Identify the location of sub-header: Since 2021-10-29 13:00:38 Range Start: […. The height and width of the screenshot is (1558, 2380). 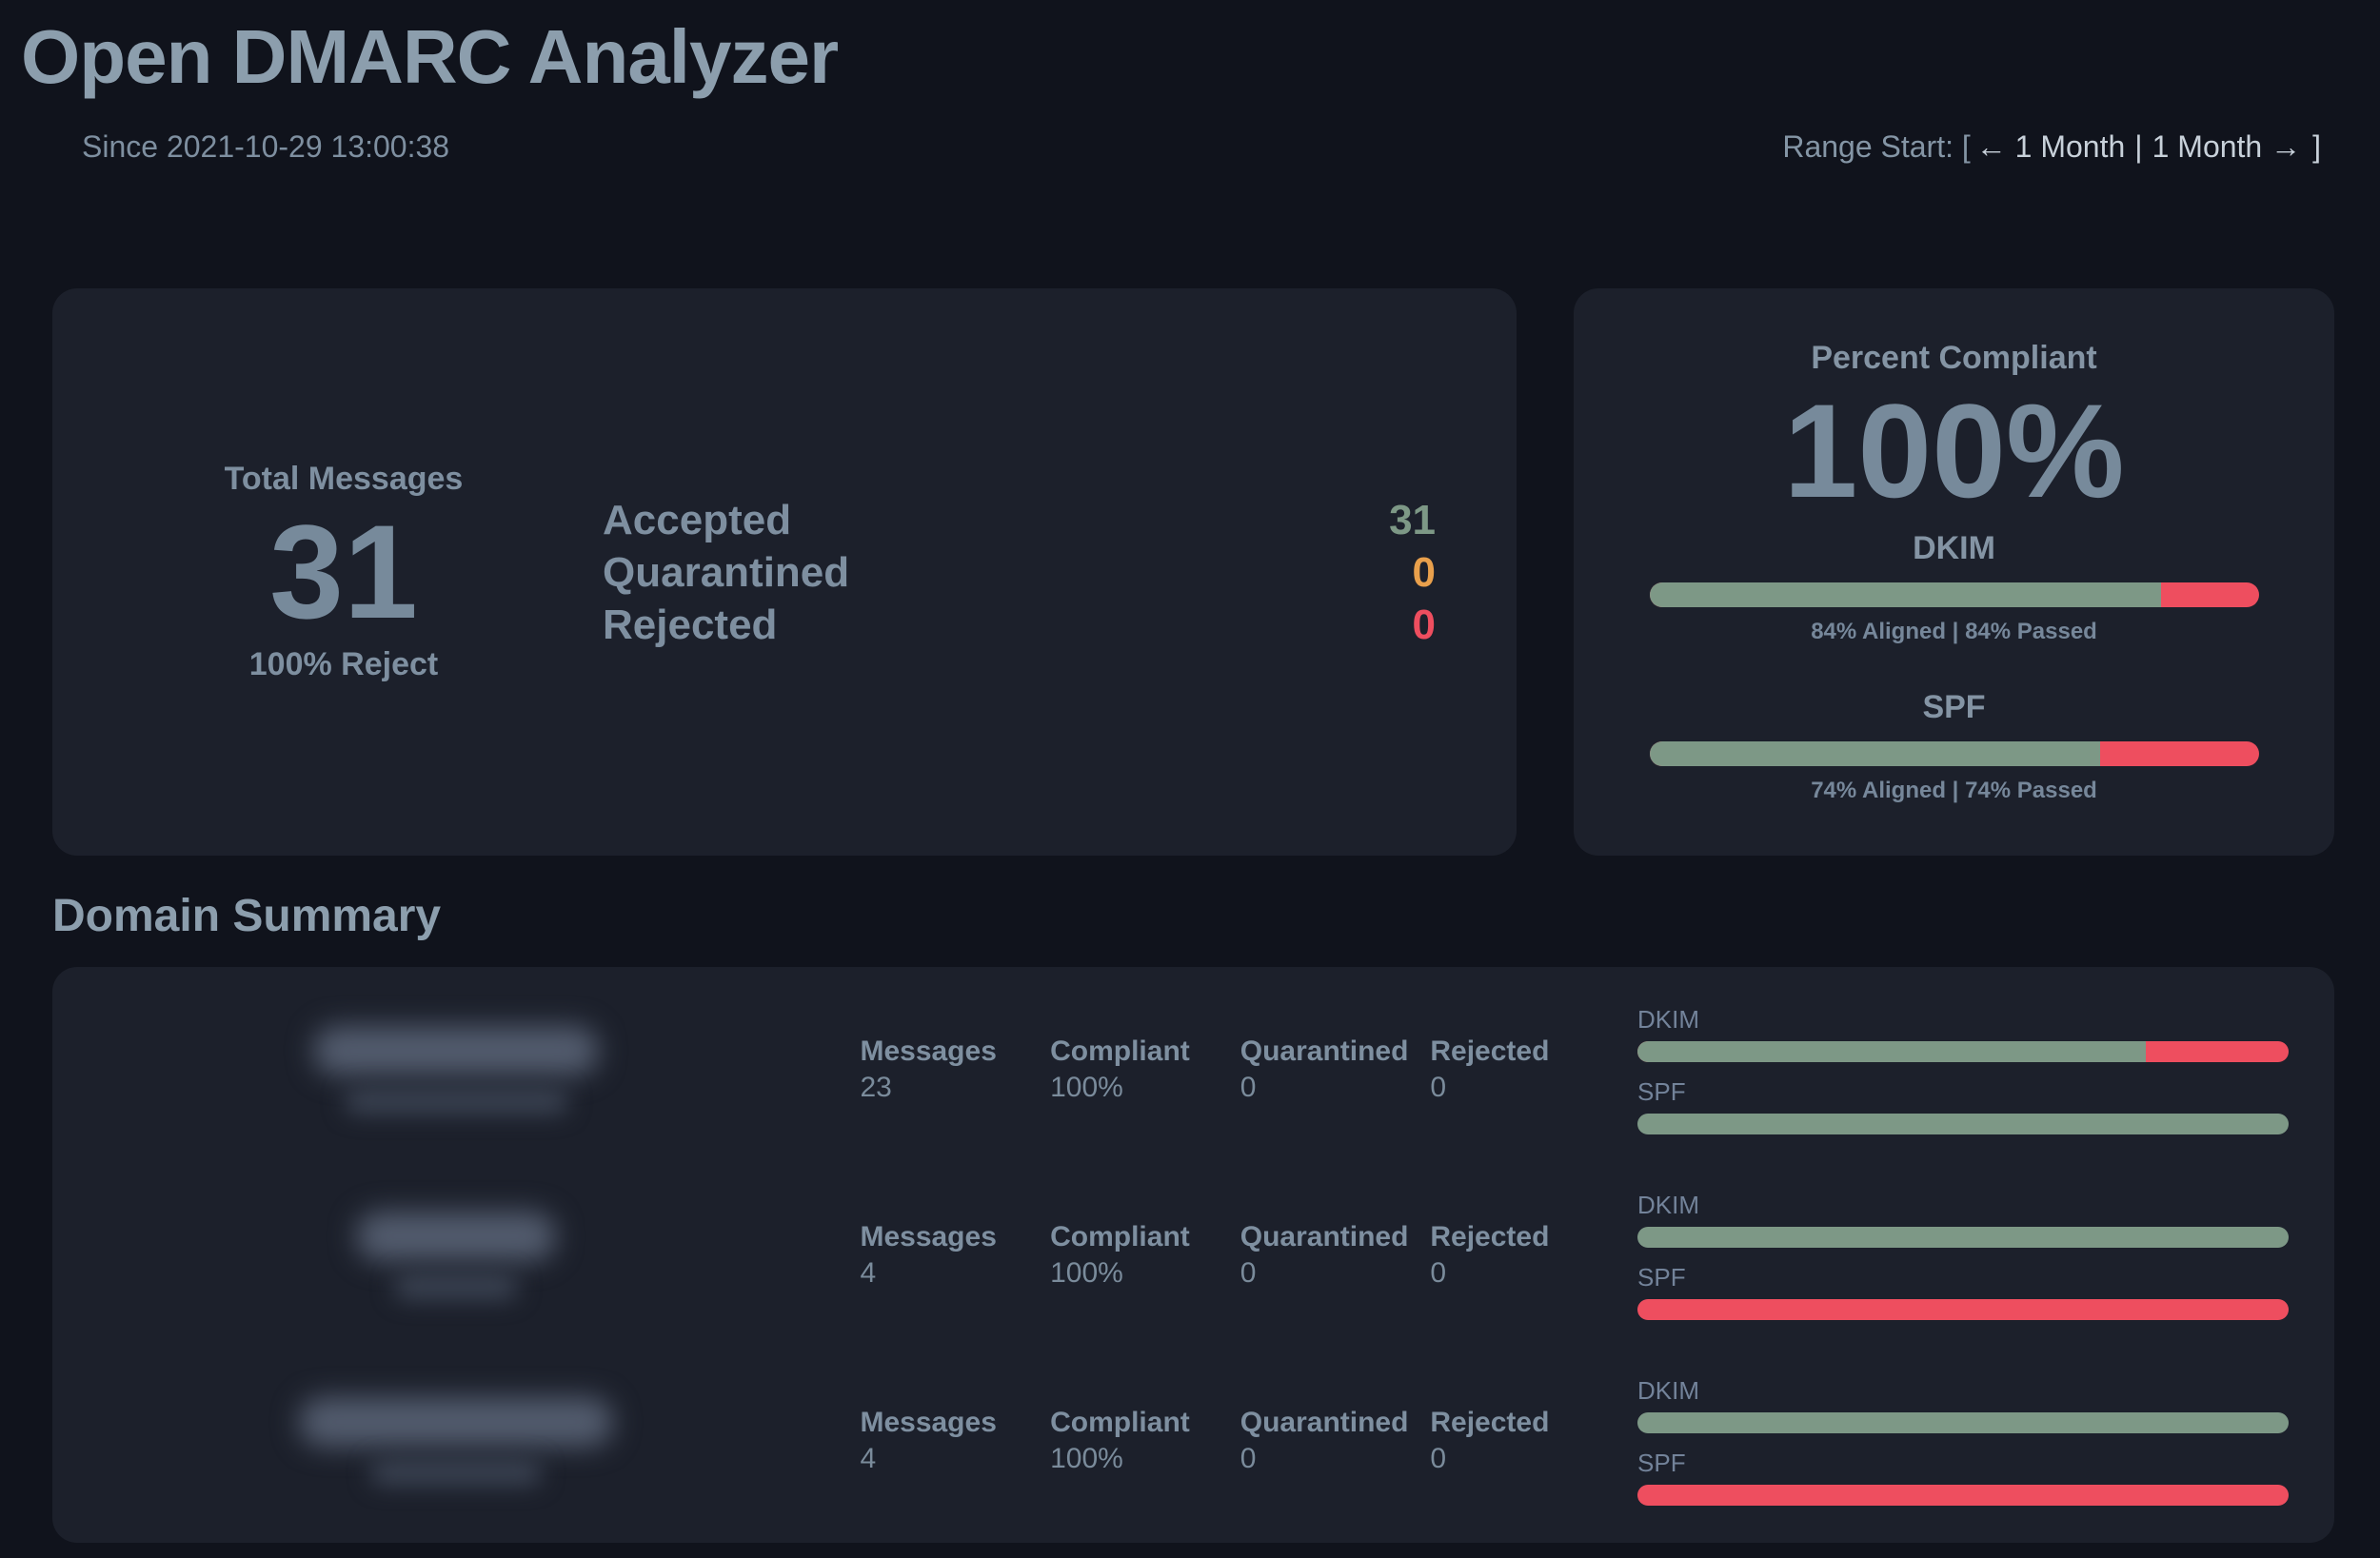
(1201, 147).